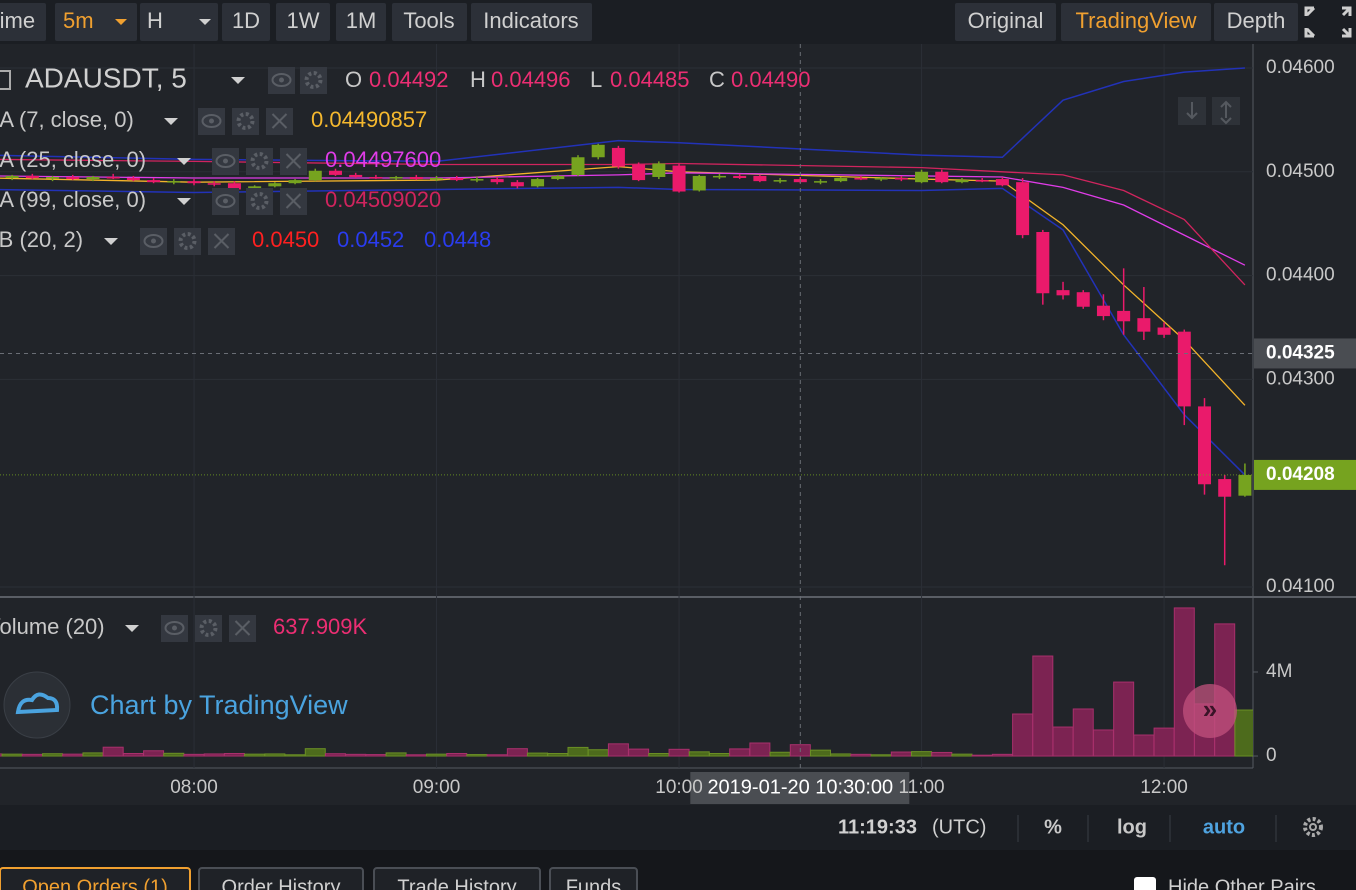 The image size is (1356, 890). What do you see at coordinates (1164, 787) in the screenshot?
I see `x-tick-label: 12:00` at bounding box center [1164, 787].